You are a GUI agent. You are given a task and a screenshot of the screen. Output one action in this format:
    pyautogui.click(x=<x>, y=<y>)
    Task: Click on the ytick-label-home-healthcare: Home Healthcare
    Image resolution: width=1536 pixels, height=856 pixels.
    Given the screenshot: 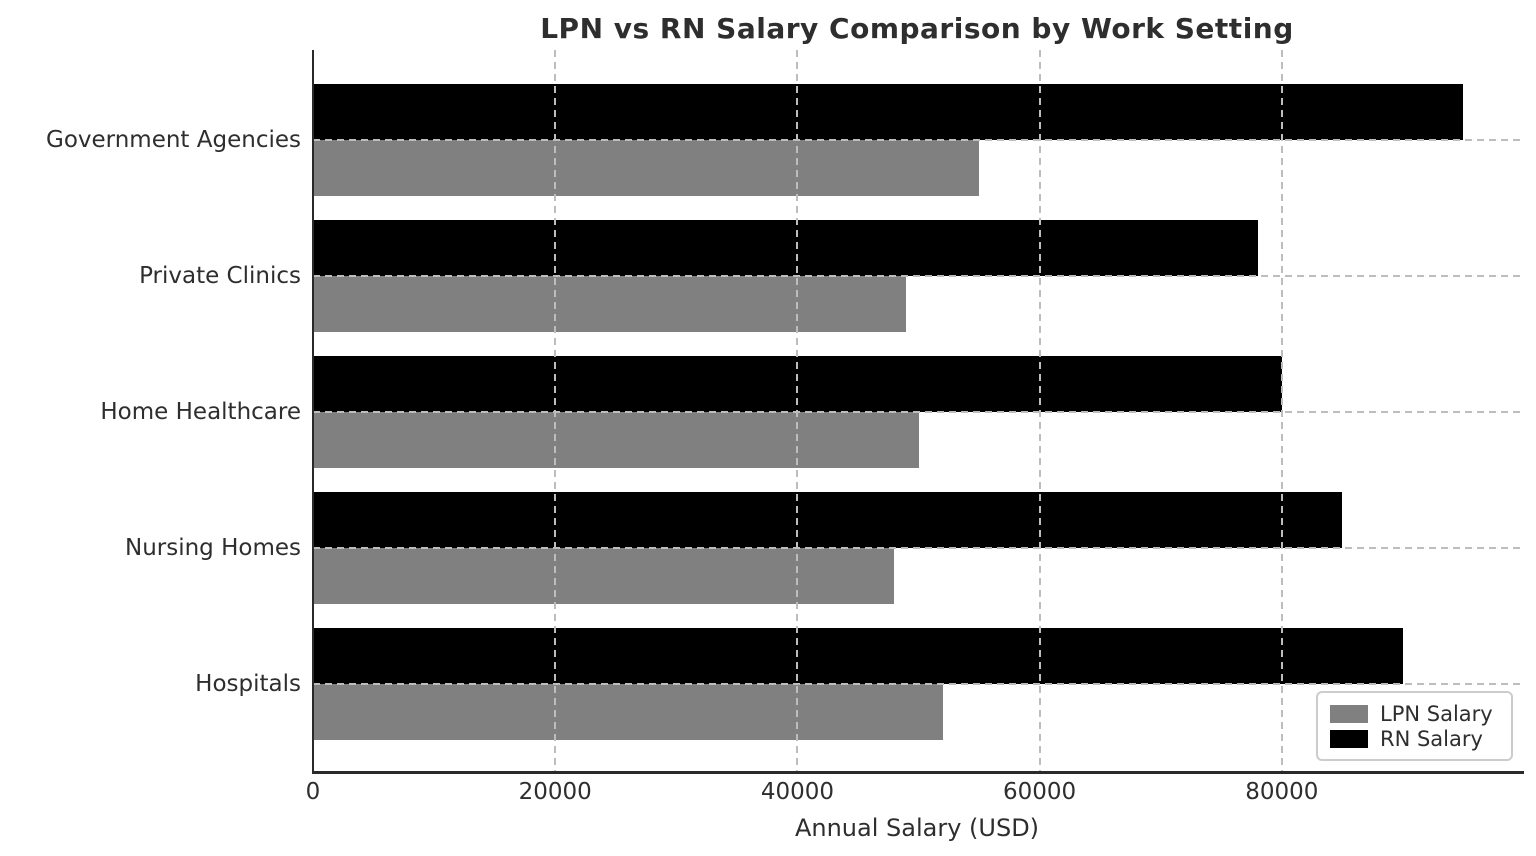 What is the action you would take?
    pyautogui.click(x=200, y=412)
    